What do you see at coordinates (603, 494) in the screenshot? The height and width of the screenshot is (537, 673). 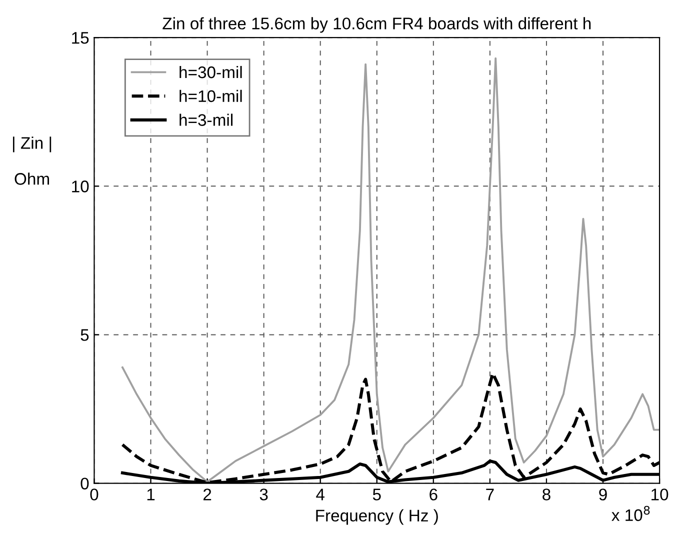 I see `x-tick-label: 9` at bounding box center [603, 494].